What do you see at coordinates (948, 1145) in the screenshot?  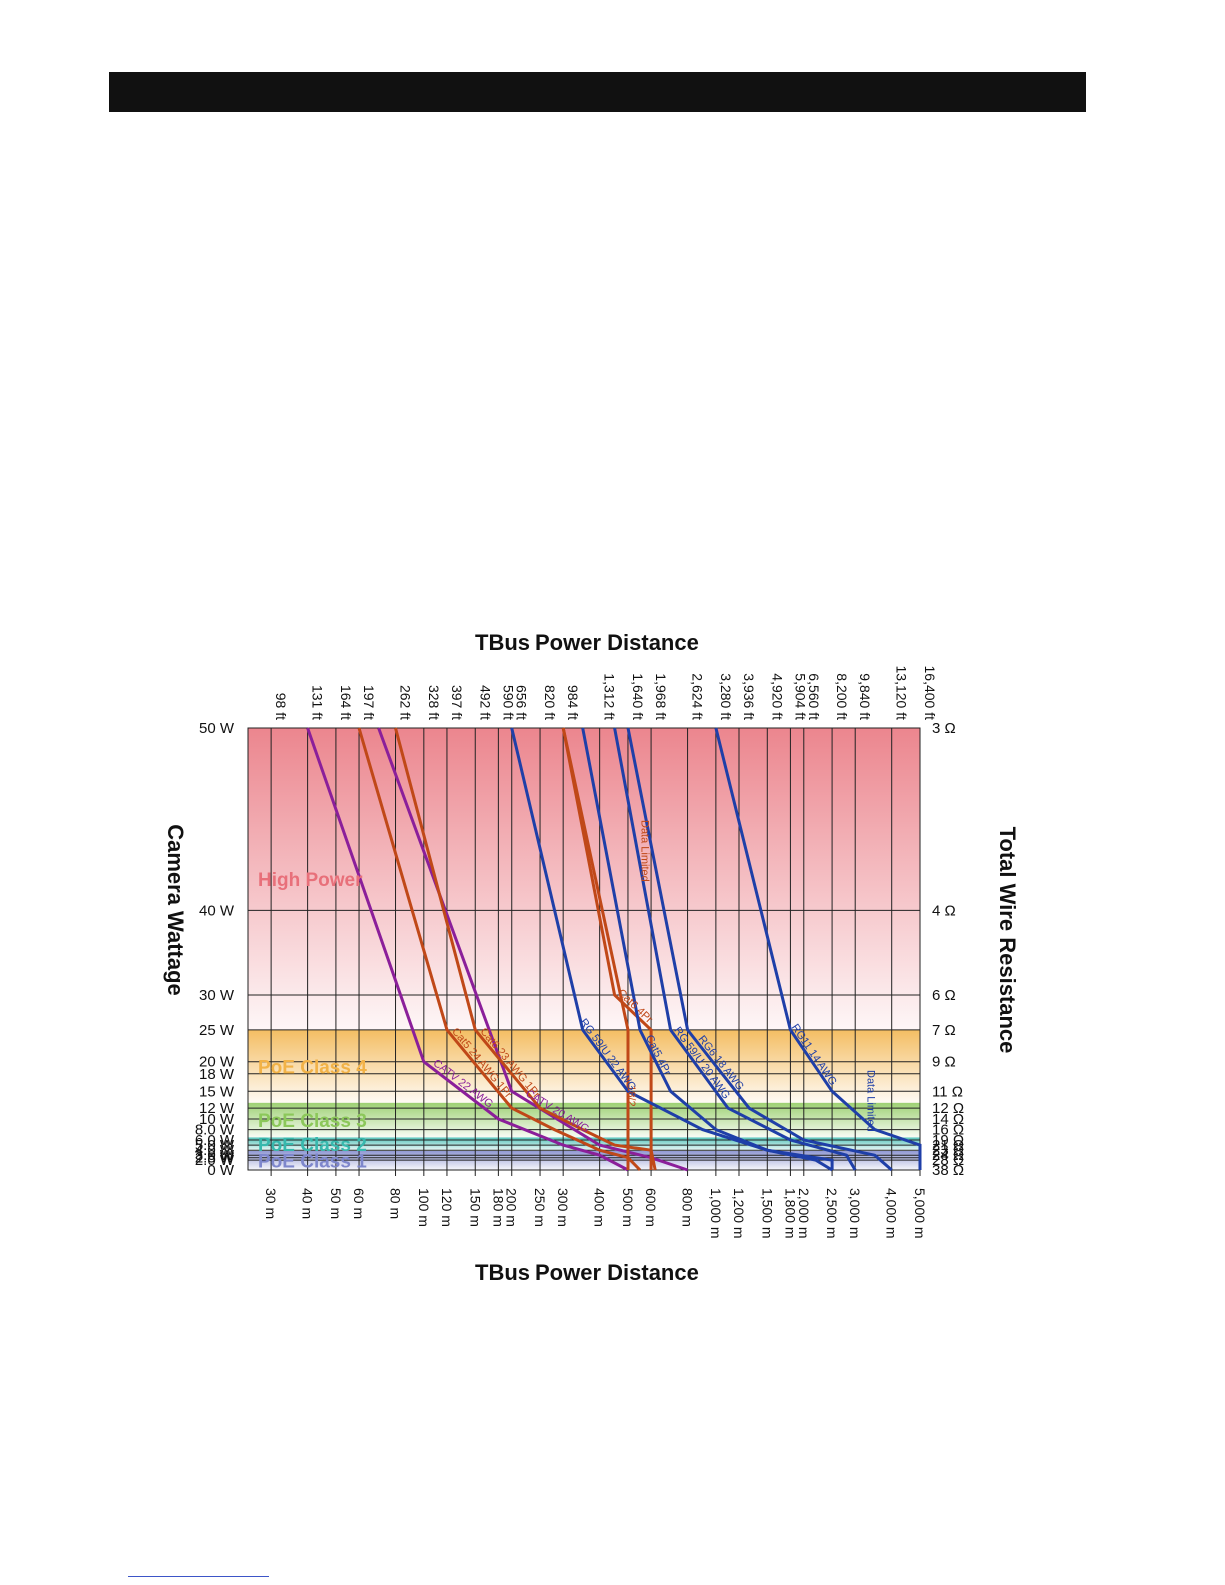 I see `y-tick-label-resistance: 21 Ω` at bounding box center [948, 1145].